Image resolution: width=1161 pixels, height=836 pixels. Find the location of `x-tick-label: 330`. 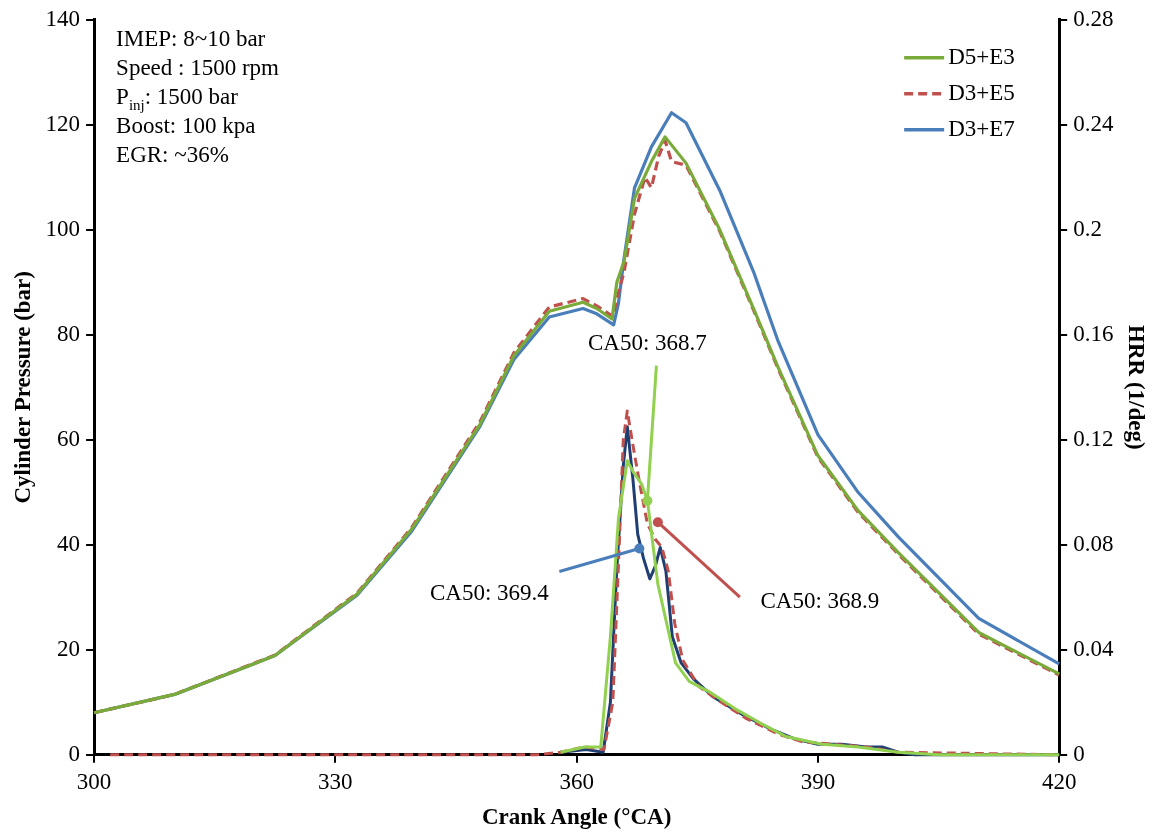

x-tick-label: 330 is located at coordinates (335, 781).